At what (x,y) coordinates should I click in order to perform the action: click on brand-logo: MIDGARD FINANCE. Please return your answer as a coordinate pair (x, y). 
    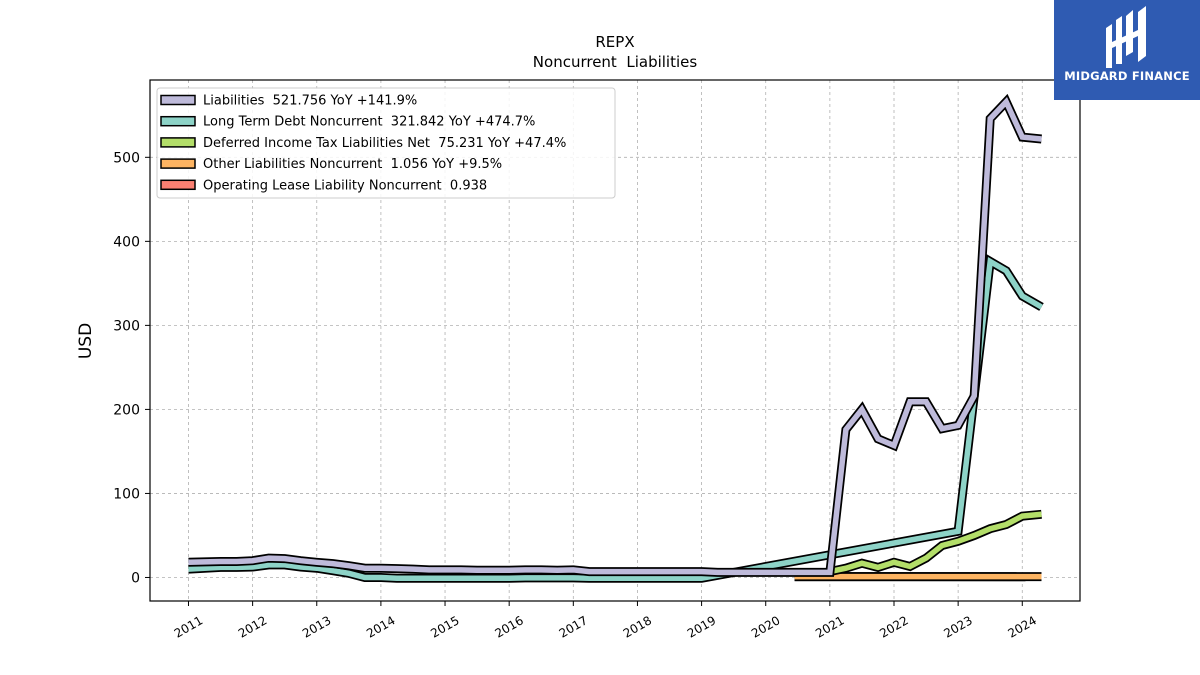
    Looking at the image, I should click on (1127, 50).